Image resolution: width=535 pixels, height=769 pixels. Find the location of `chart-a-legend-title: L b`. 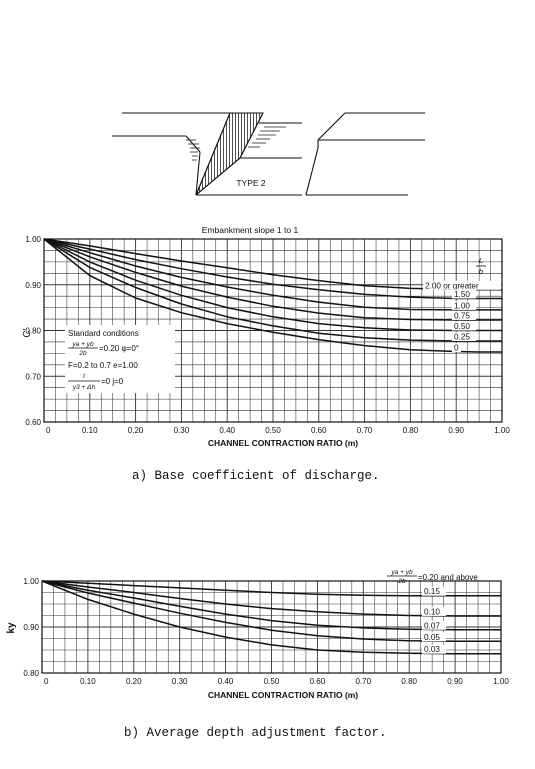

chart-a-legend-title: L b is located at coordinates (481, 266).